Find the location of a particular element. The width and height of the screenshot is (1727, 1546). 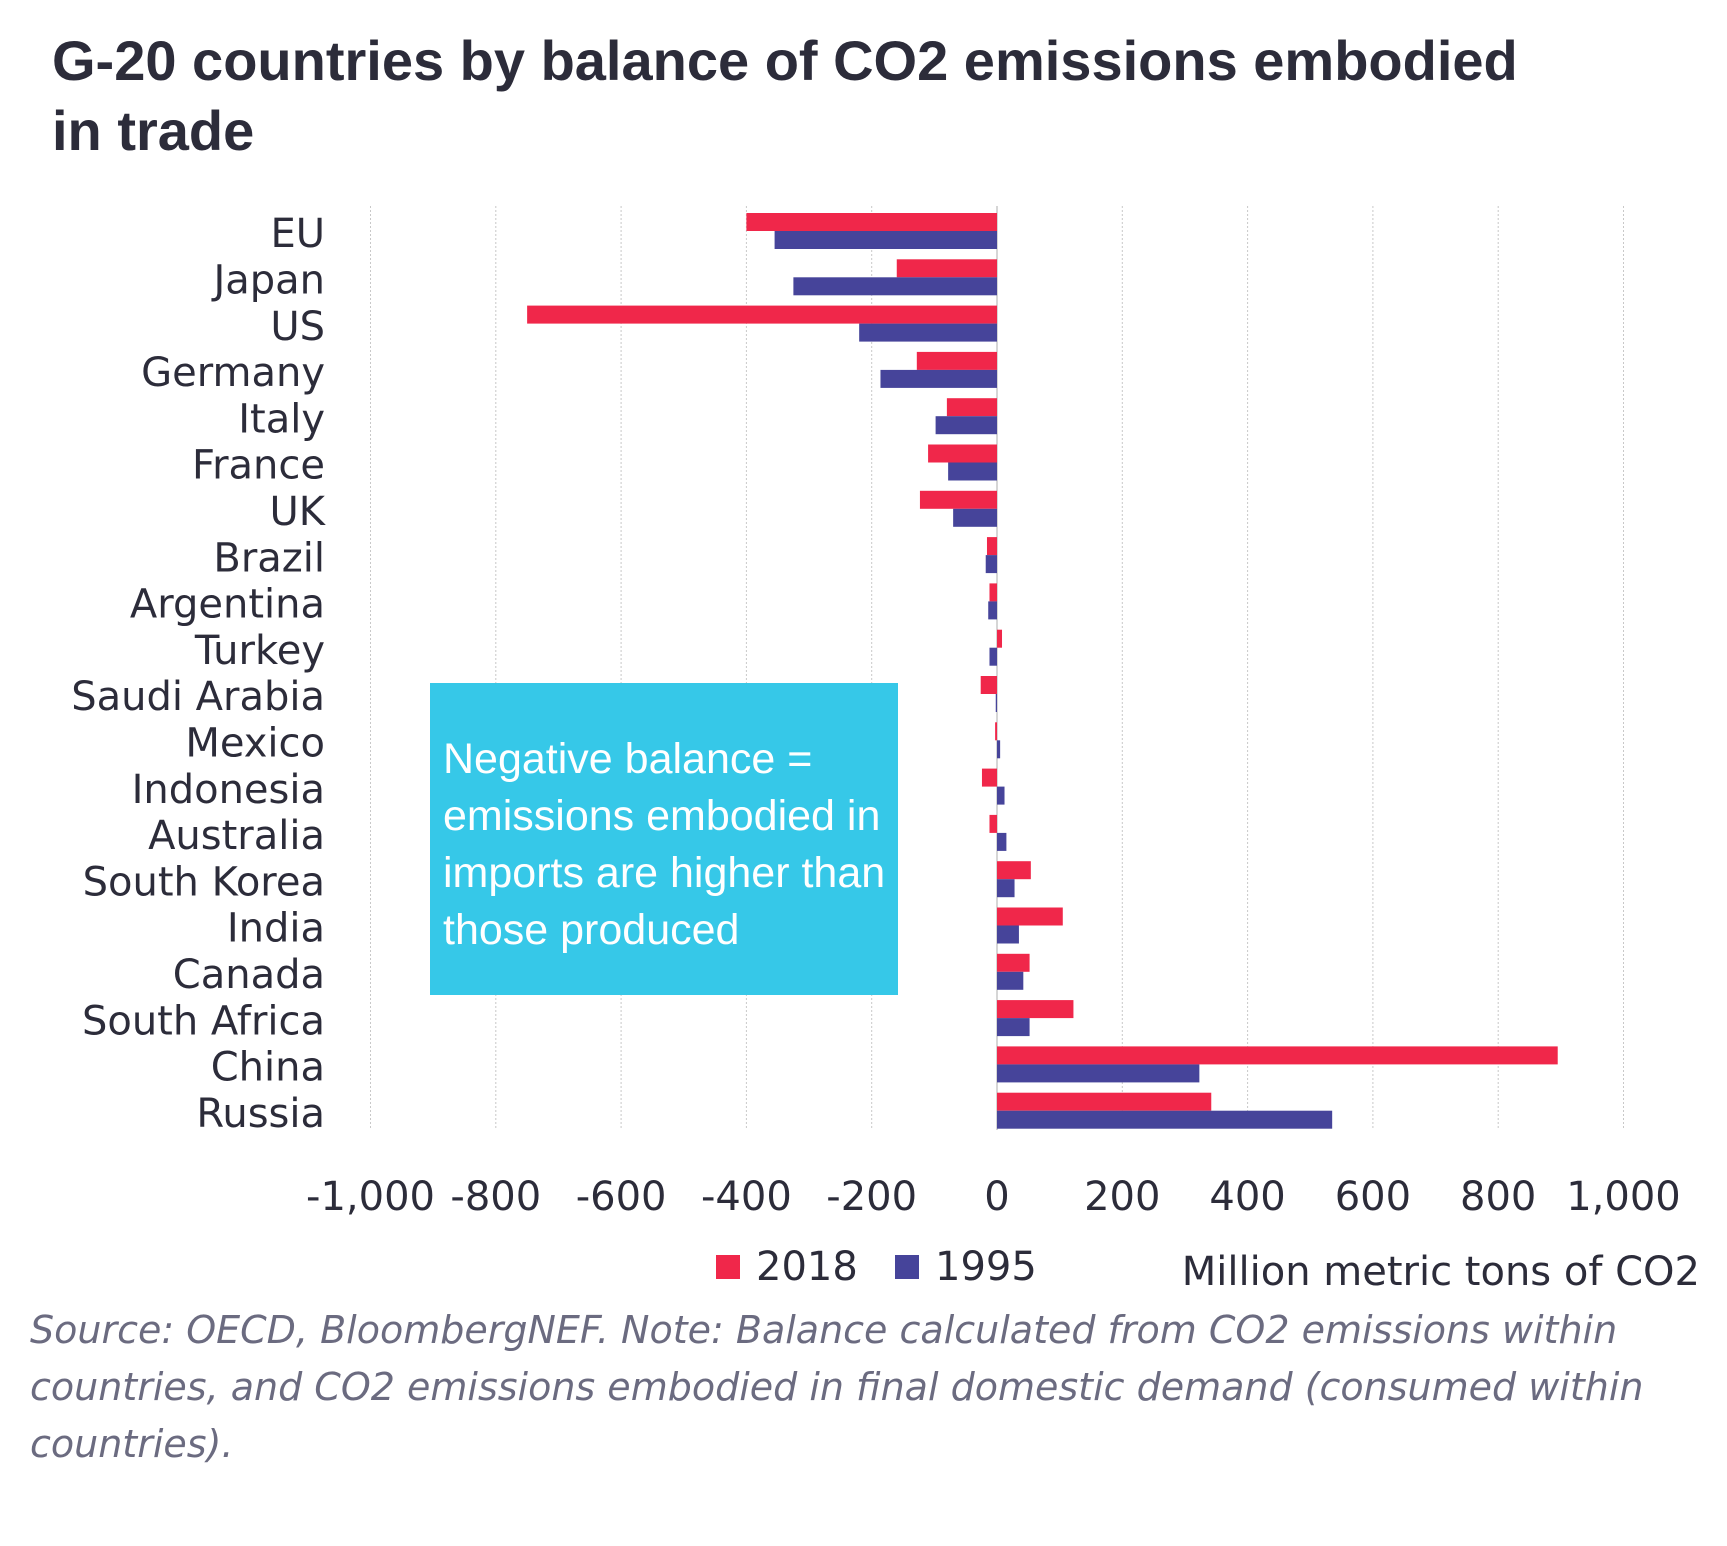

category-label: South Africa is located at coordinates (203, 1021).